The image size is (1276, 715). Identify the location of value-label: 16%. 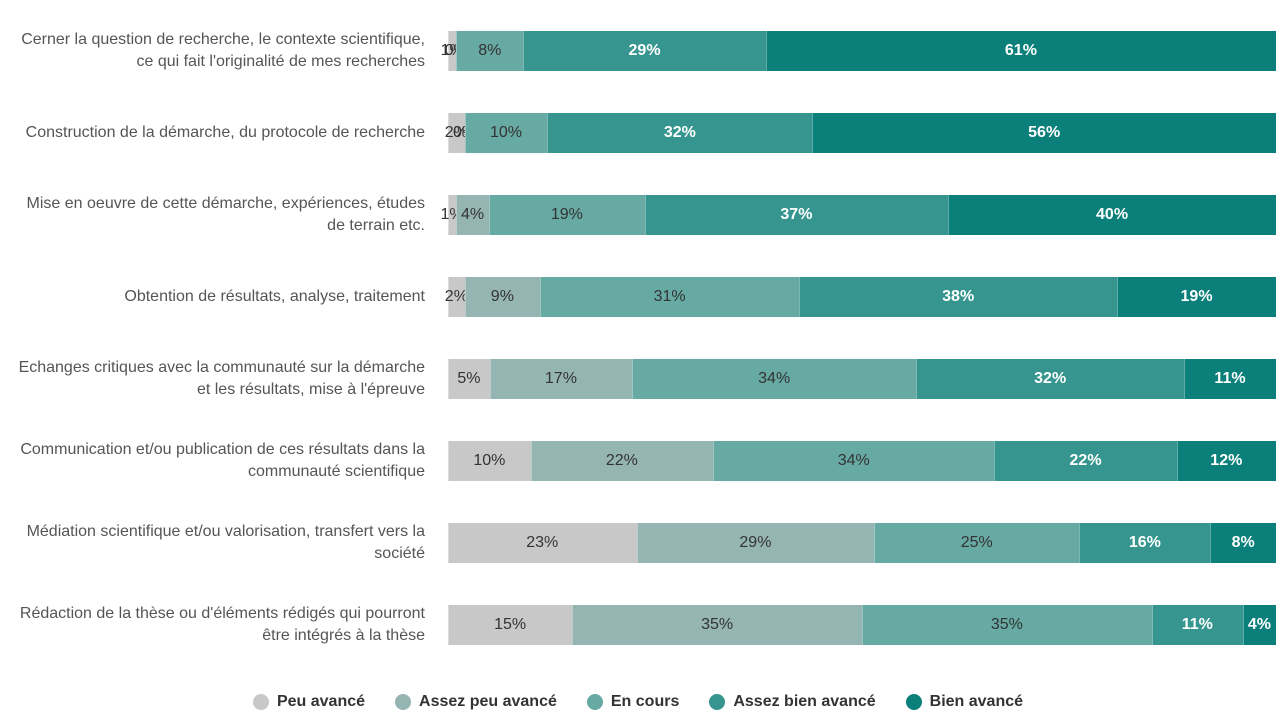
(1144, 542).